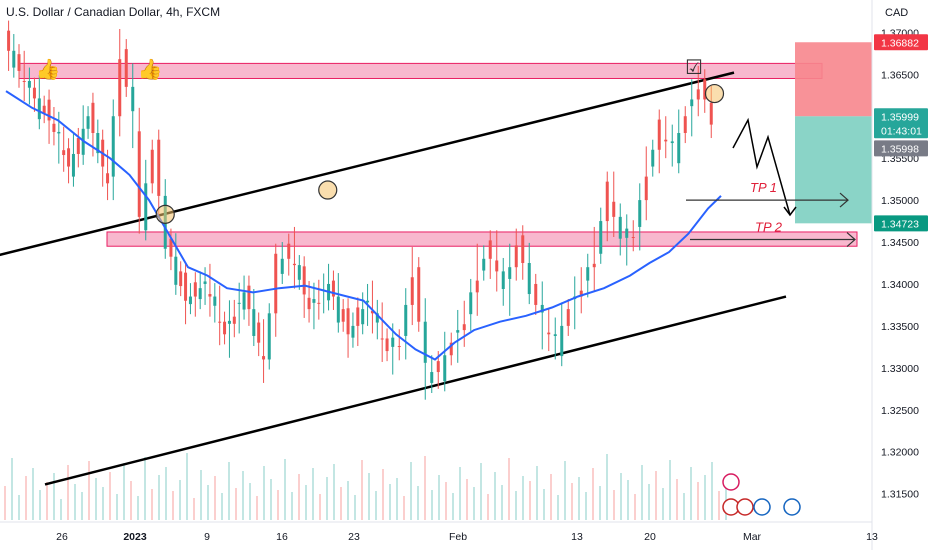 This screenshot has width=932, height=555. What do you see at coordinates (354, 537) in the screenshot?
I see `x-tick-label: 23` at bounding box center [354, 537].